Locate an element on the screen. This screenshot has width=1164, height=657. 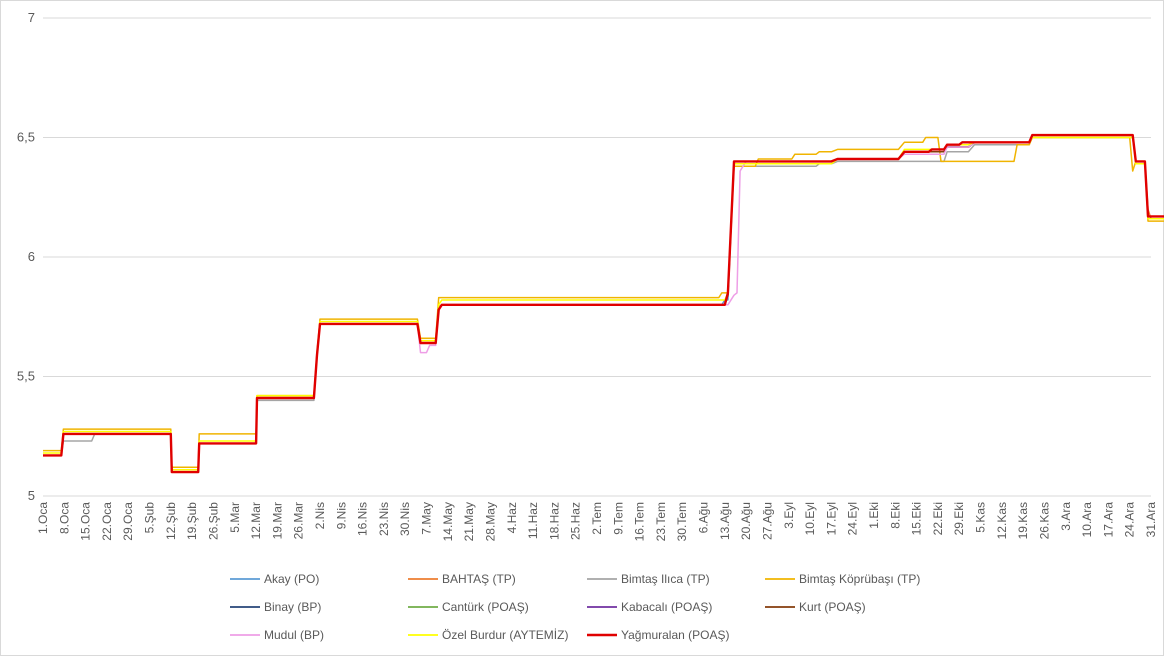
x-tick-label: 18.Haz is located at coordinates (554, 521).